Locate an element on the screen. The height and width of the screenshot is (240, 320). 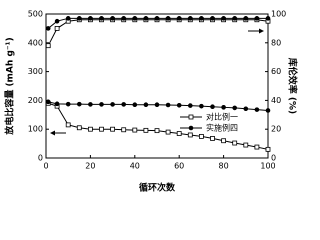
y2-tick-label: 60 is located at coordinates (276, 71).